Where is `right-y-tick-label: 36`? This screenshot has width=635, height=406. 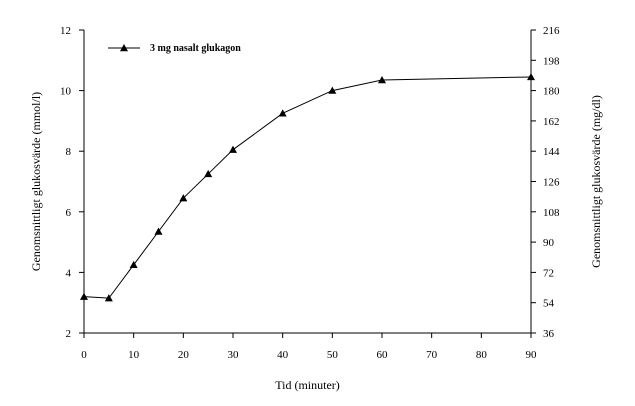
right-y-tick-label: 36 is located at coordinates (549, 334).